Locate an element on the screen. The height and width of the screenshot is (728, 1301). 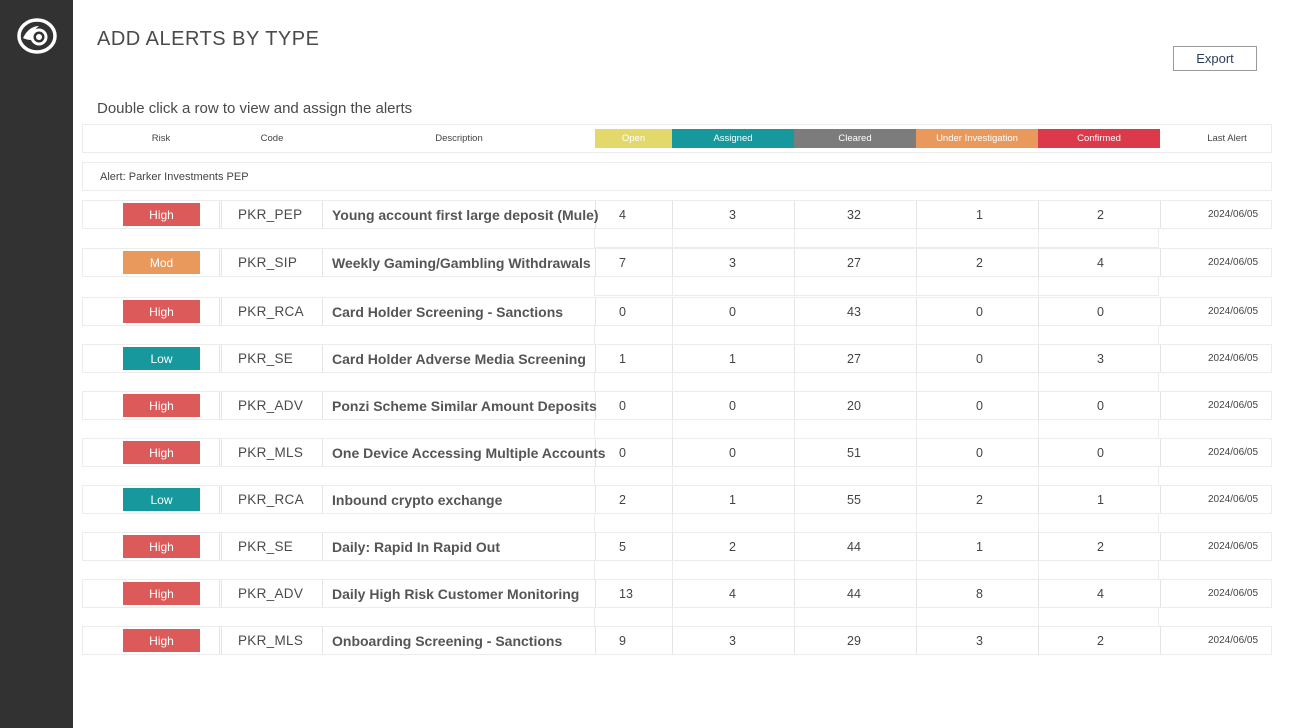
alert-code: PKR_MLS is located at coordinates (271, 452).